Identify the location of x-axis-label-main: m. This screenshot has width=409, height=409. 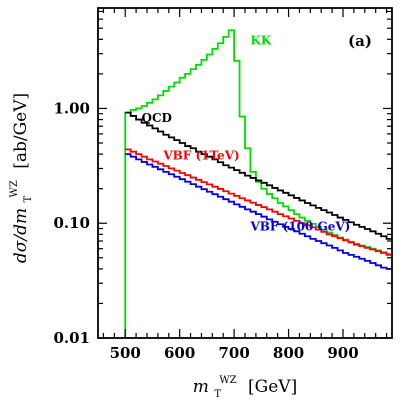
(201, 387).